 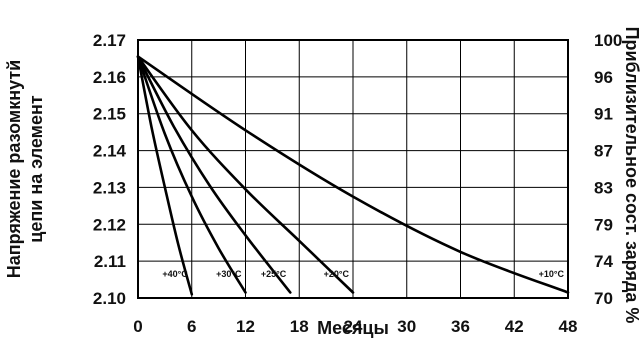 I want to click on y2-axis-ticks: 70 74 79 83 87 91 96 100, so click(x=608, y=169).